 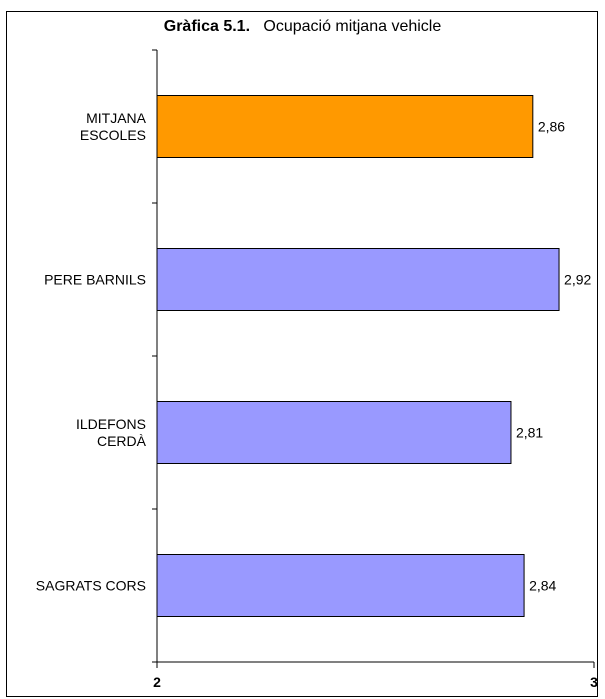 What do you see at coordinates (594, 682) in the screenshot?
I see `x-tick-label: 3` at bounding box center [594, 682].